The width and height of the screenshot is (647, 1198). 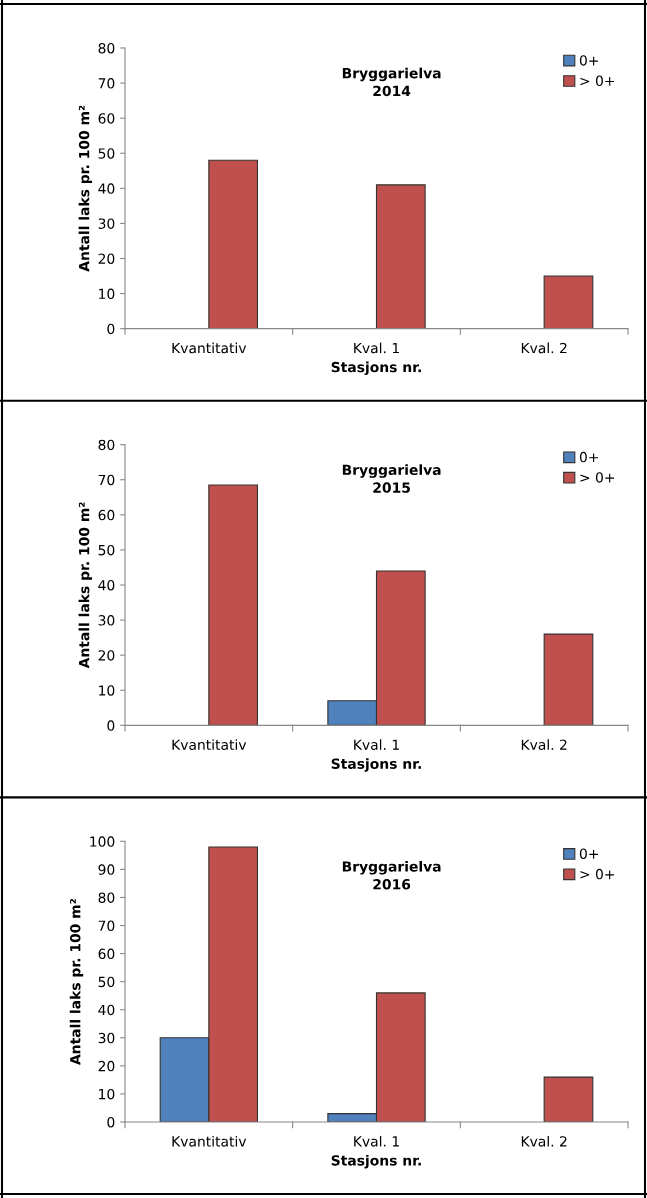 What do you see at coordinates (391, 82) in the screenshot?
I see `text: Bryggarielva 2014` at bounding box center [391, 82].